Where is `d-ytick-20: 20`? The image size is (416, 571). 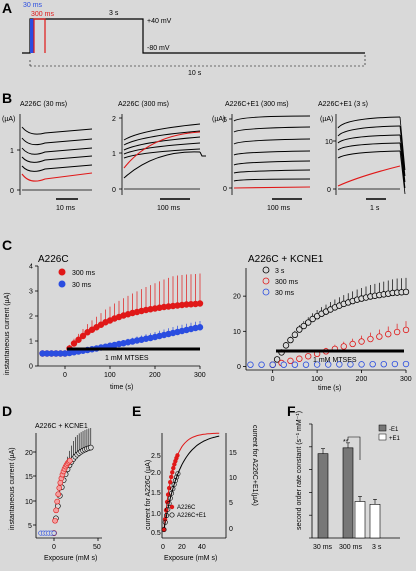 d-ytick-20: 20 is located at coordinates (29, 453).